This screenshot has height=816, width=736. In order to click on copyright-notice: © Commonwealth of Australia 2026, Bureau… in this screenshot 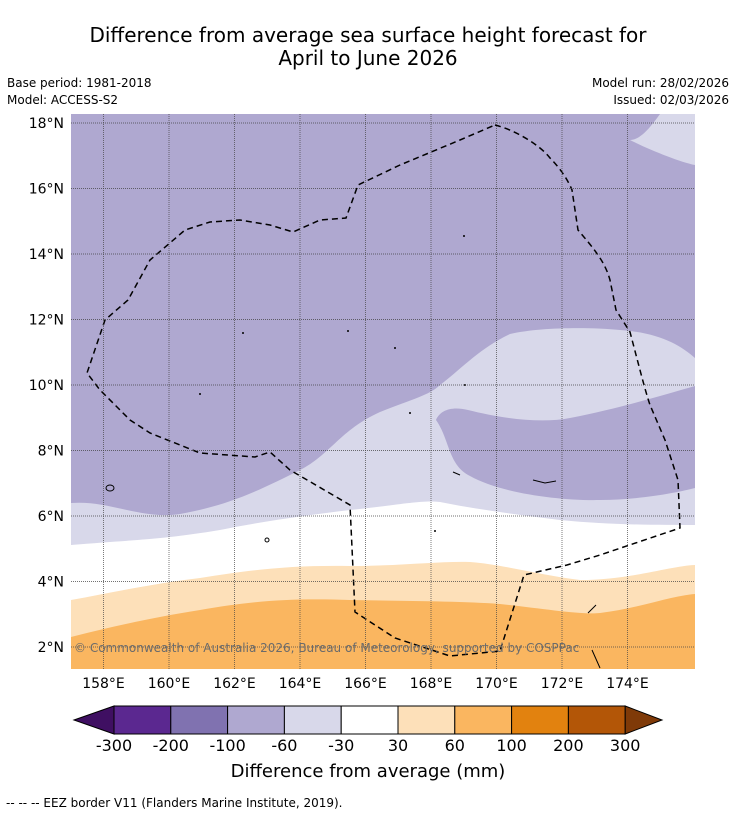, I will do `click(327, 648)`.